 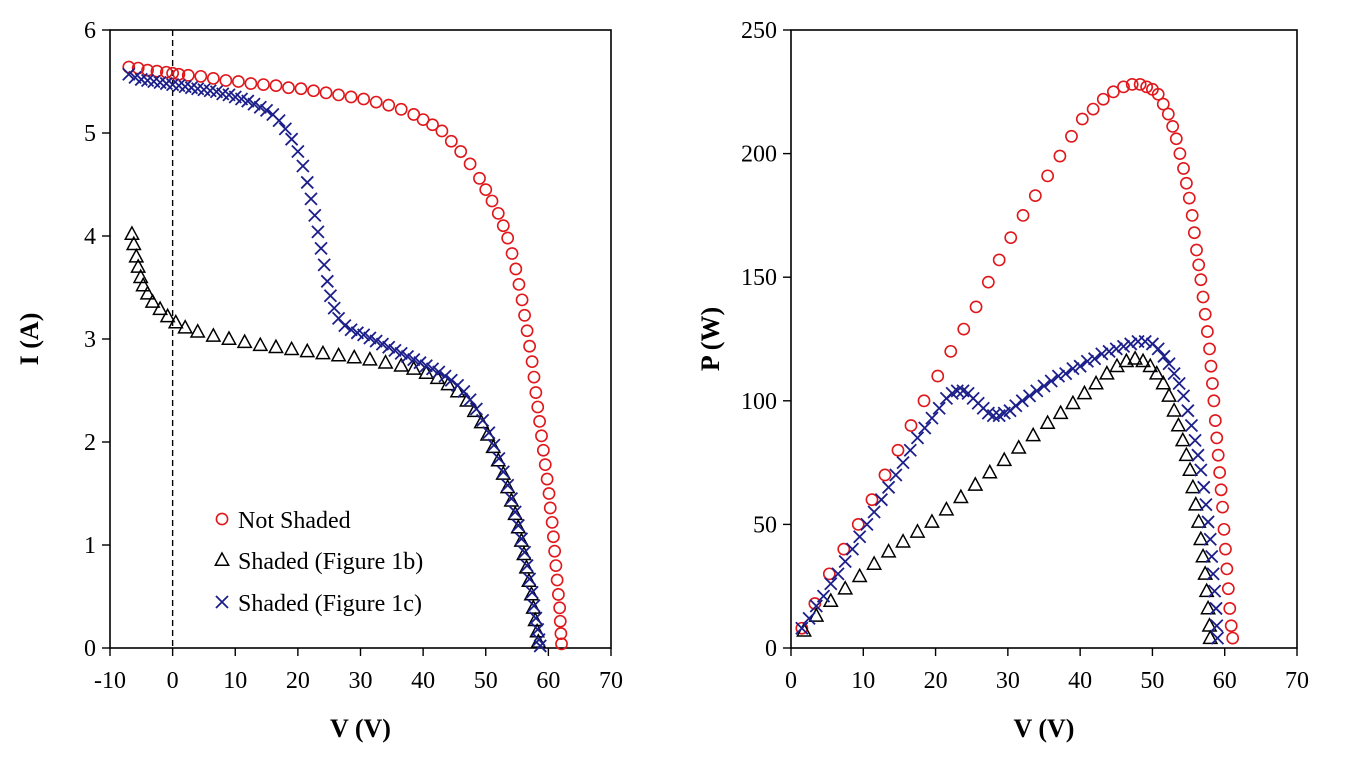 What do you see at coordinates (90, 237) in the screenshot?
I see `iv-y-tick-label: 4` at bounding box center [90, 237].